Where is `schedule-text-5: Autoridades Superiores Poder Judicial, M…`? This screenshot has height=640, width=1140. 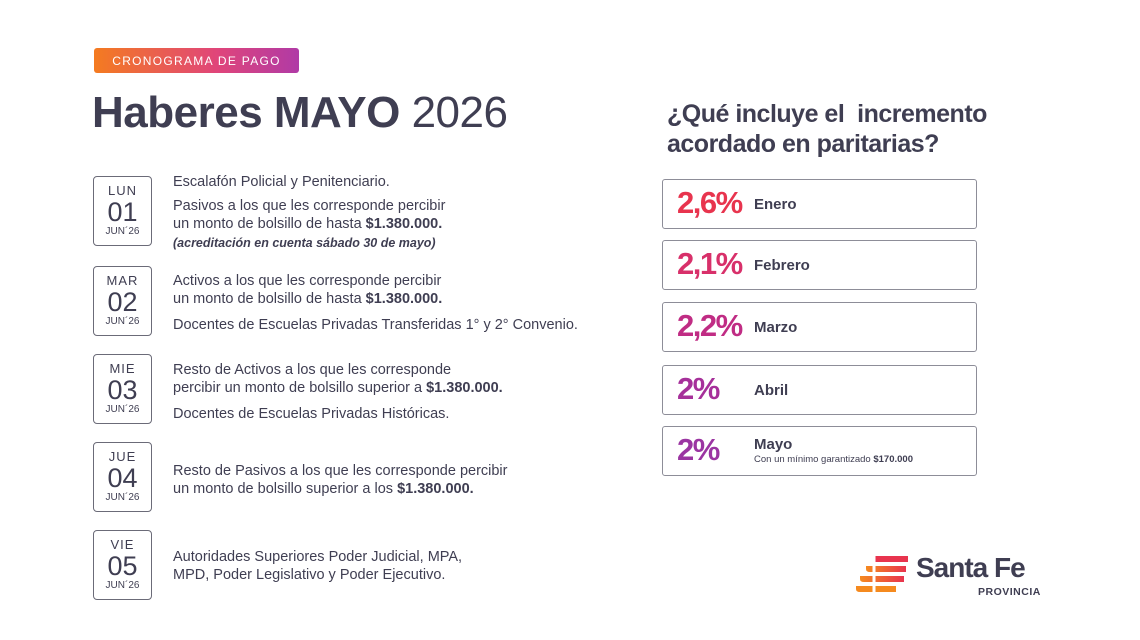 schedule-text-5: Autoridades Superiores Poder Judicial, M… is located at coordinates (317, 566).